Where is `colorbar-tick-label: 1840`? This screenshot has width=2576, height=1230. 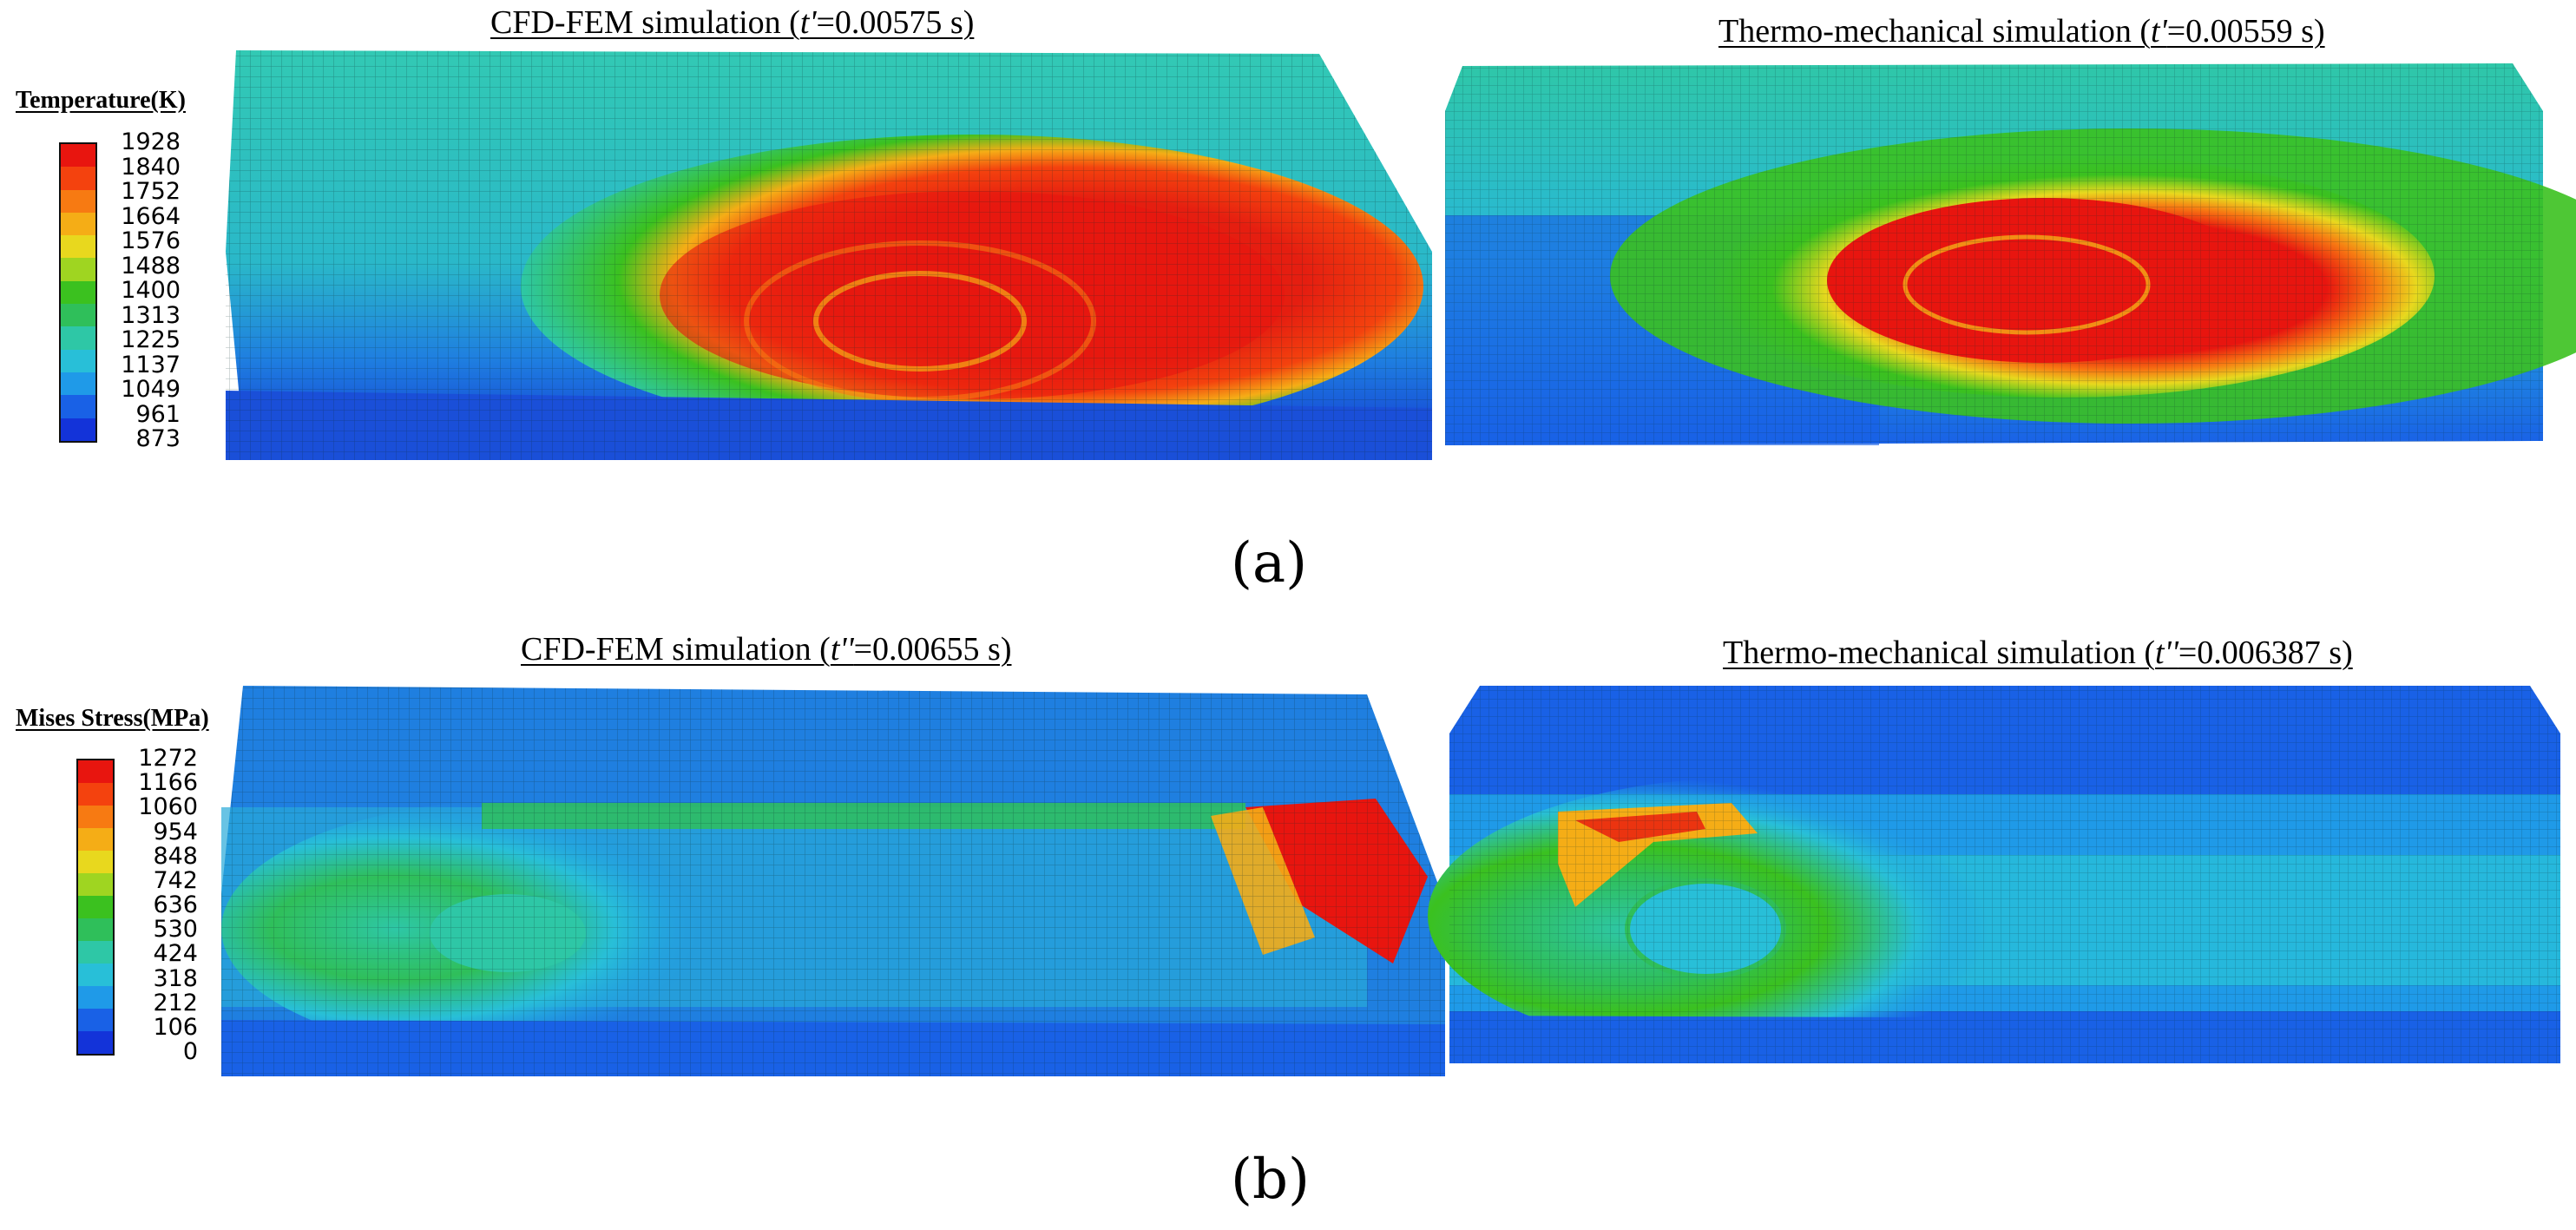
colorbar-tick-label: 1840 is located at coordinates (151, 167).